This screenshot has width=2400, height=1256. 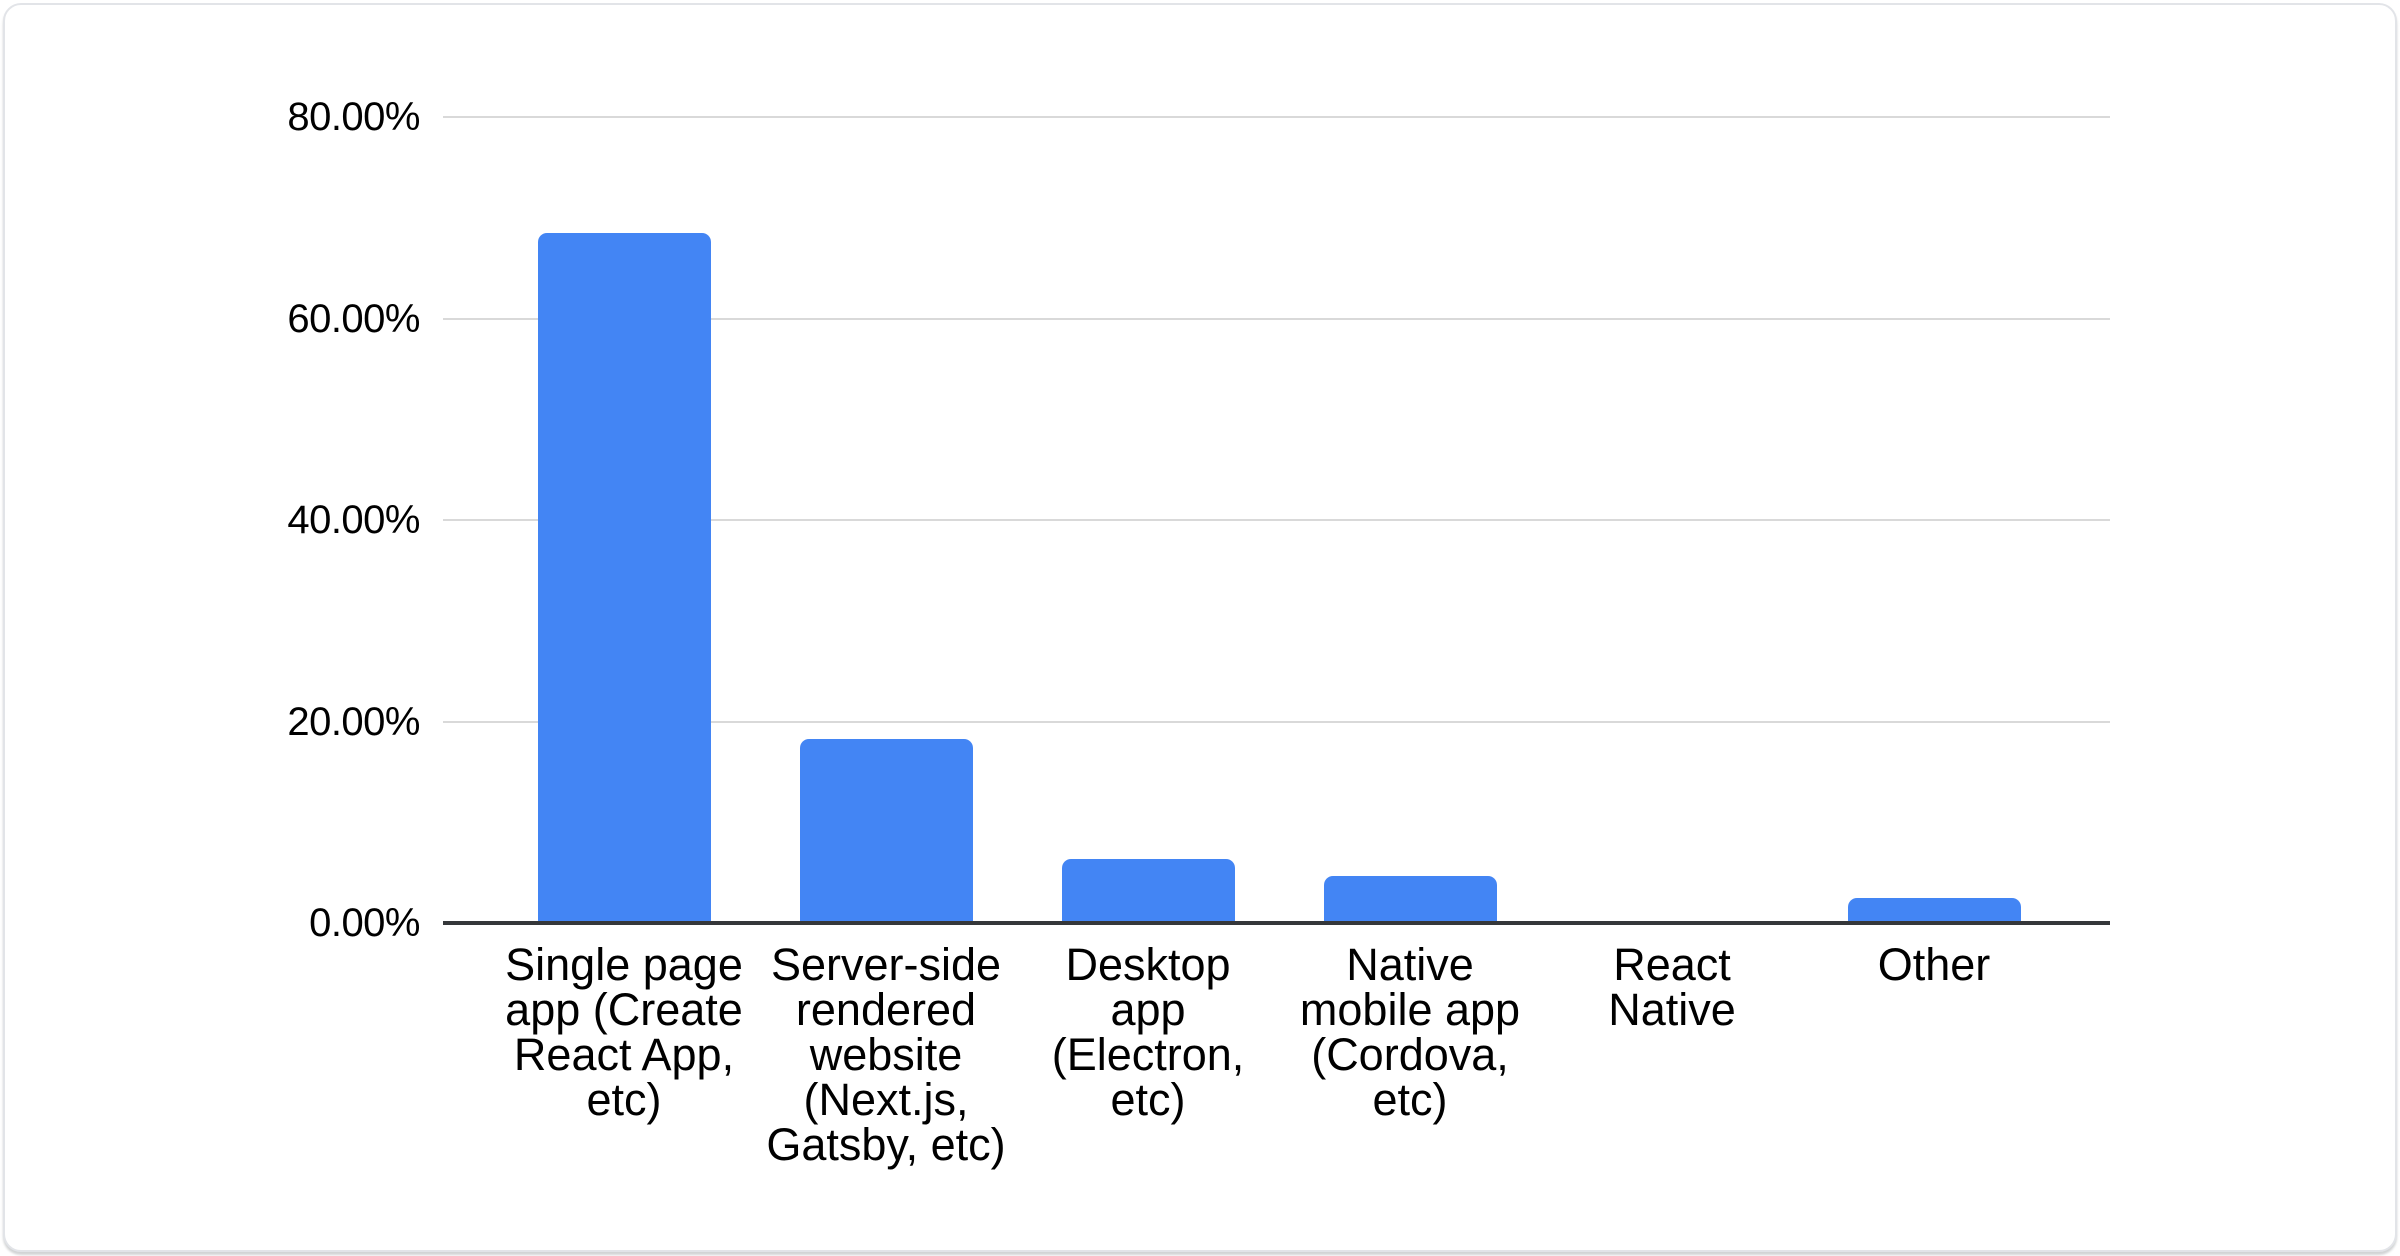 I want to click on x-category-label-2: Desktop app (Electron, etc), so click(x=1148, y=1032).